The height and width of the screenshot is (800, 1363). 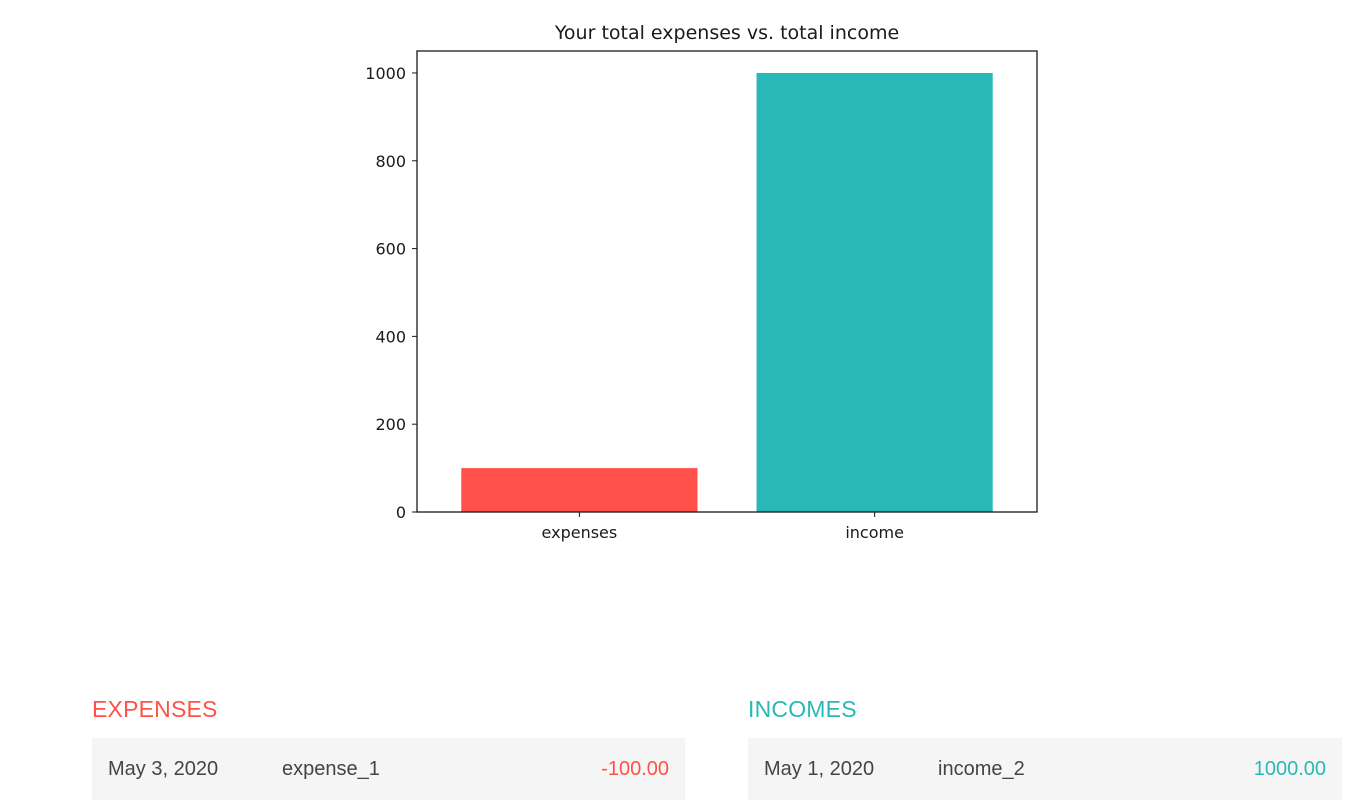 I want to click on chart-title: Your total expenses vs. total income, so click(x=726, y=33).